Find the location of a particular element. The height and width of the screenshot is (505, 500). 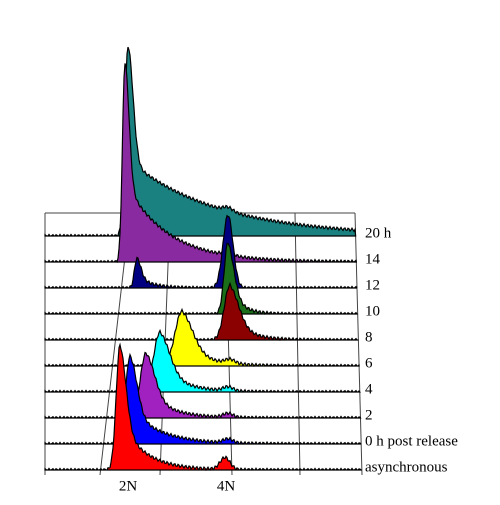

marker-label: 4N is located at coordinates (226, 486).